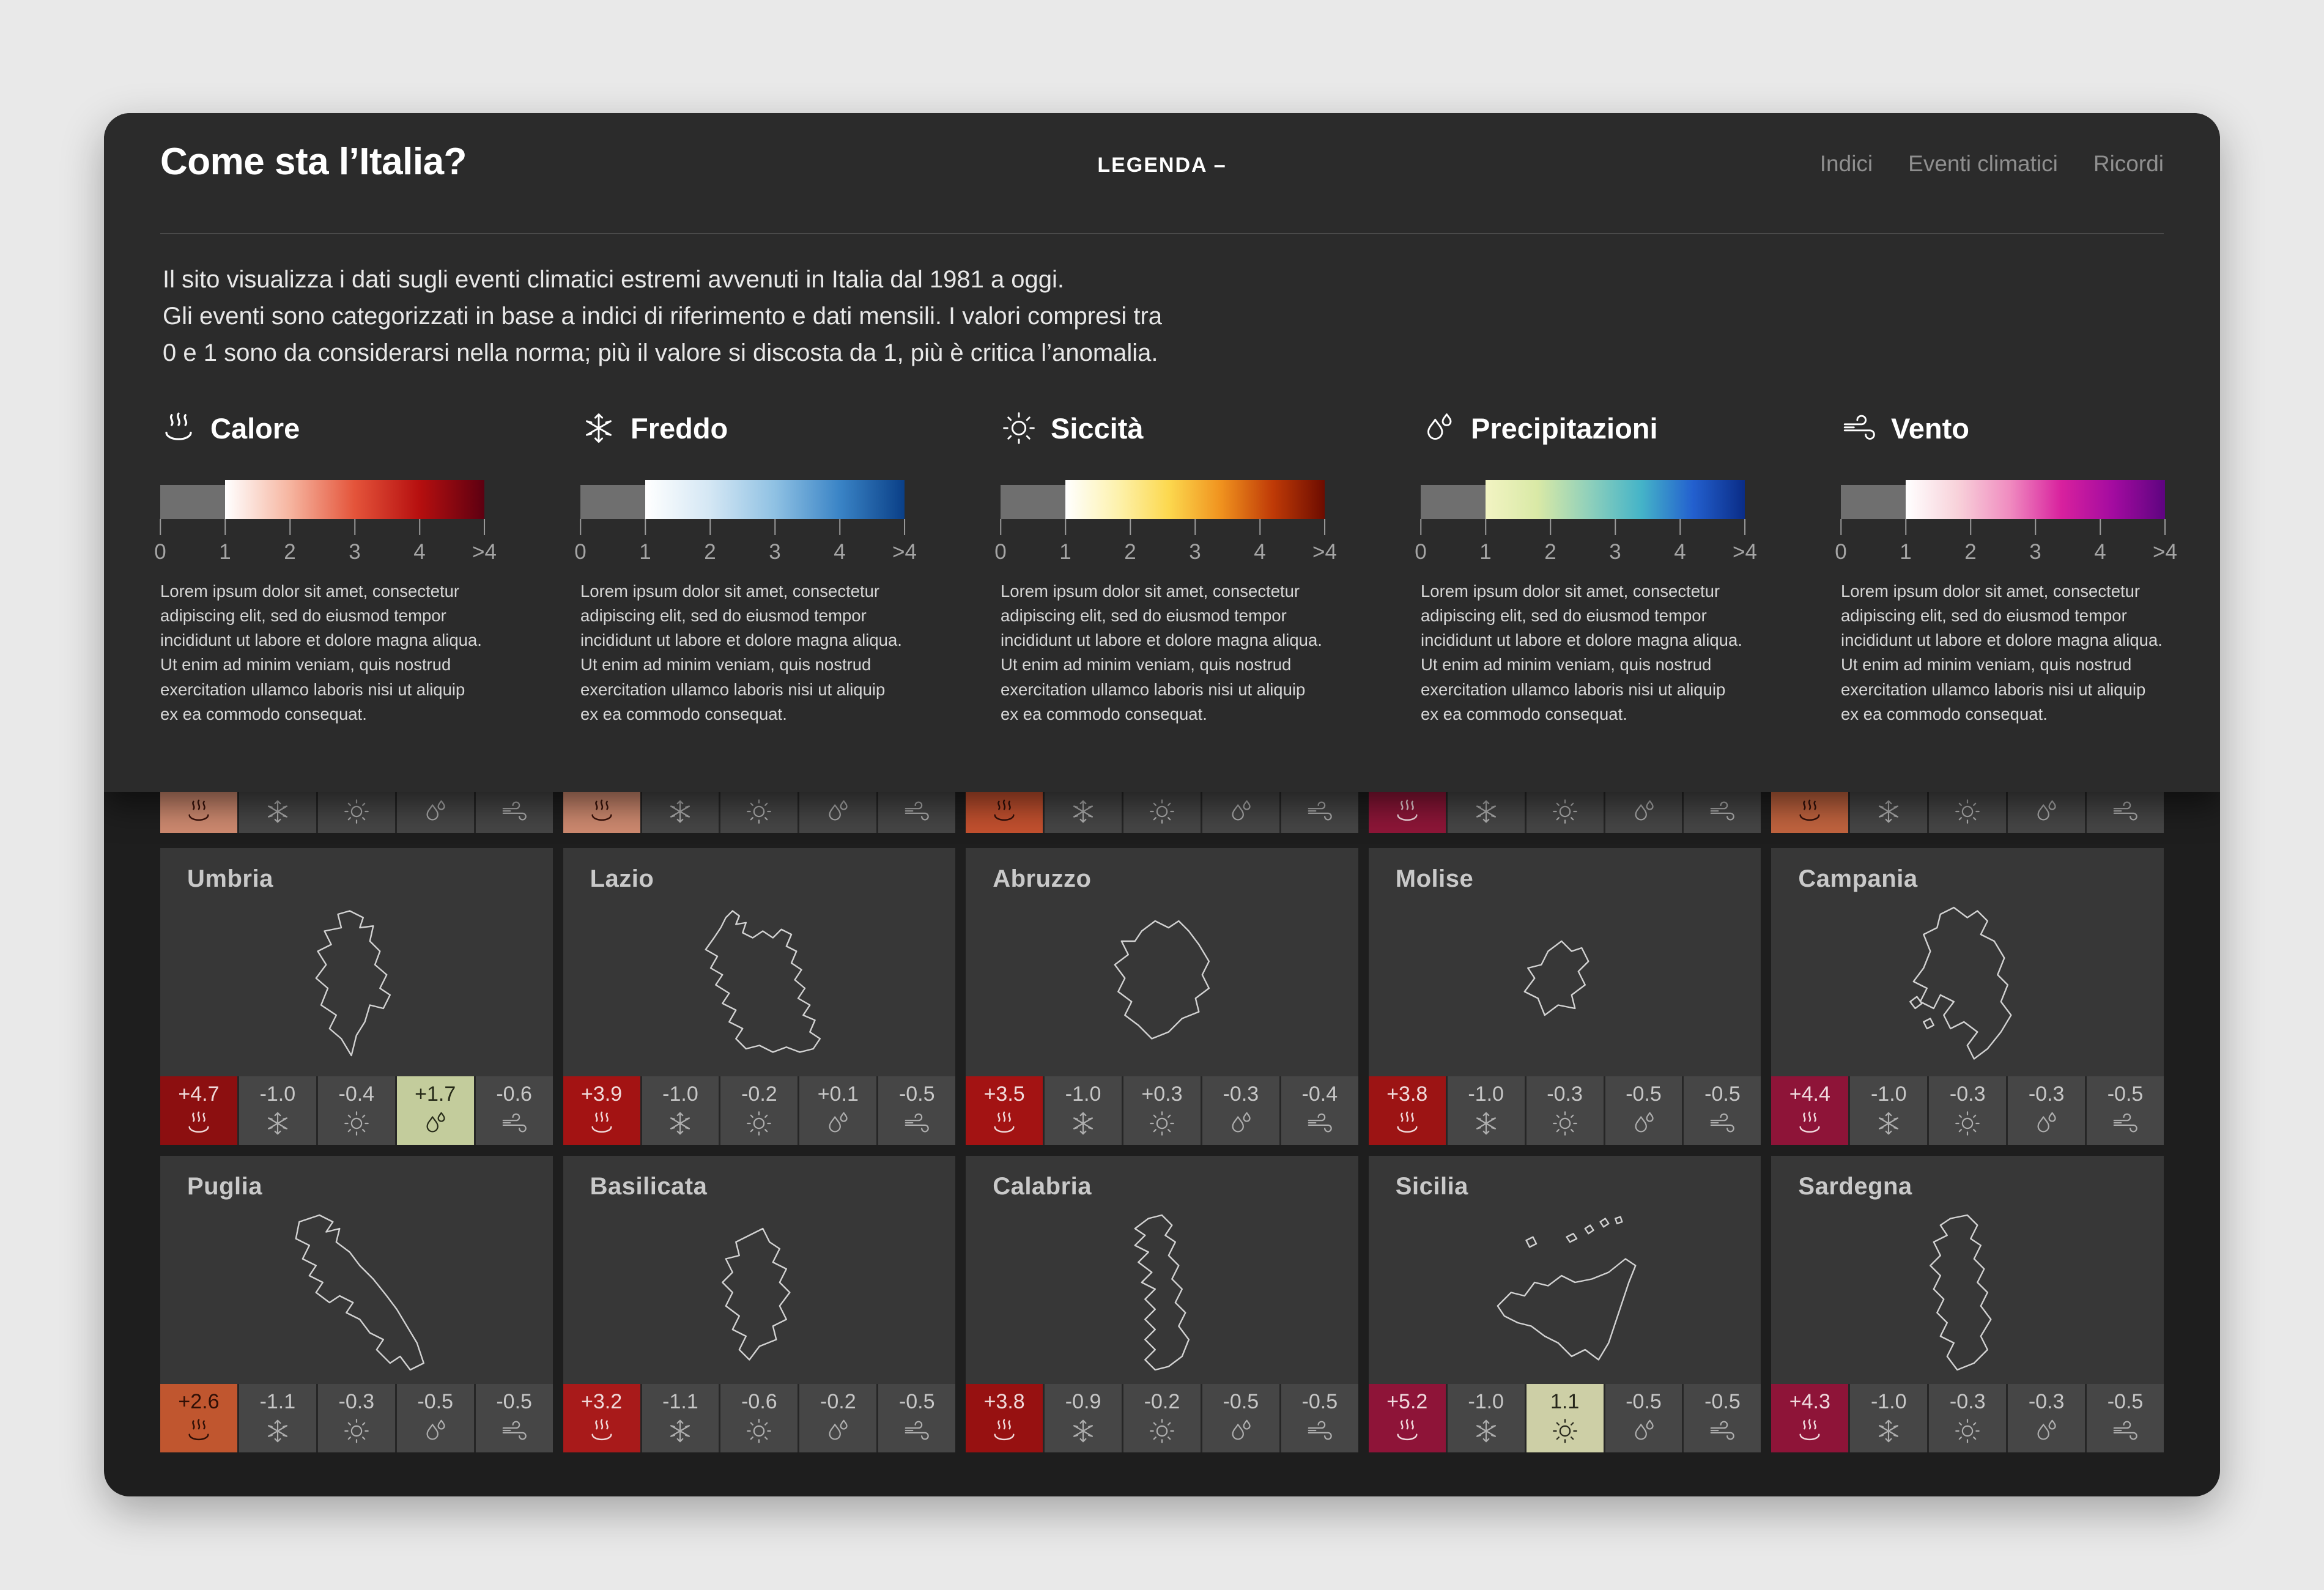 The image size is (2324, 1590). I want to click on region-card-puglia: Puglia +2.6 -1.1 -0.3 -0.5 -0.5, so click(356, 1304).